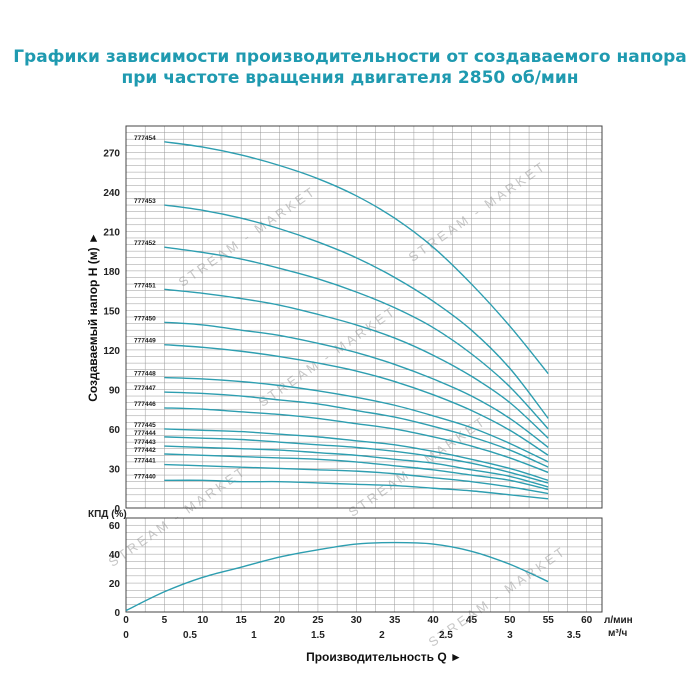 This screenshot has width=700, height=700. Describe the element at coordinates (115, 390) in the screenshot. I see `y-tick-label: 90` at that location.